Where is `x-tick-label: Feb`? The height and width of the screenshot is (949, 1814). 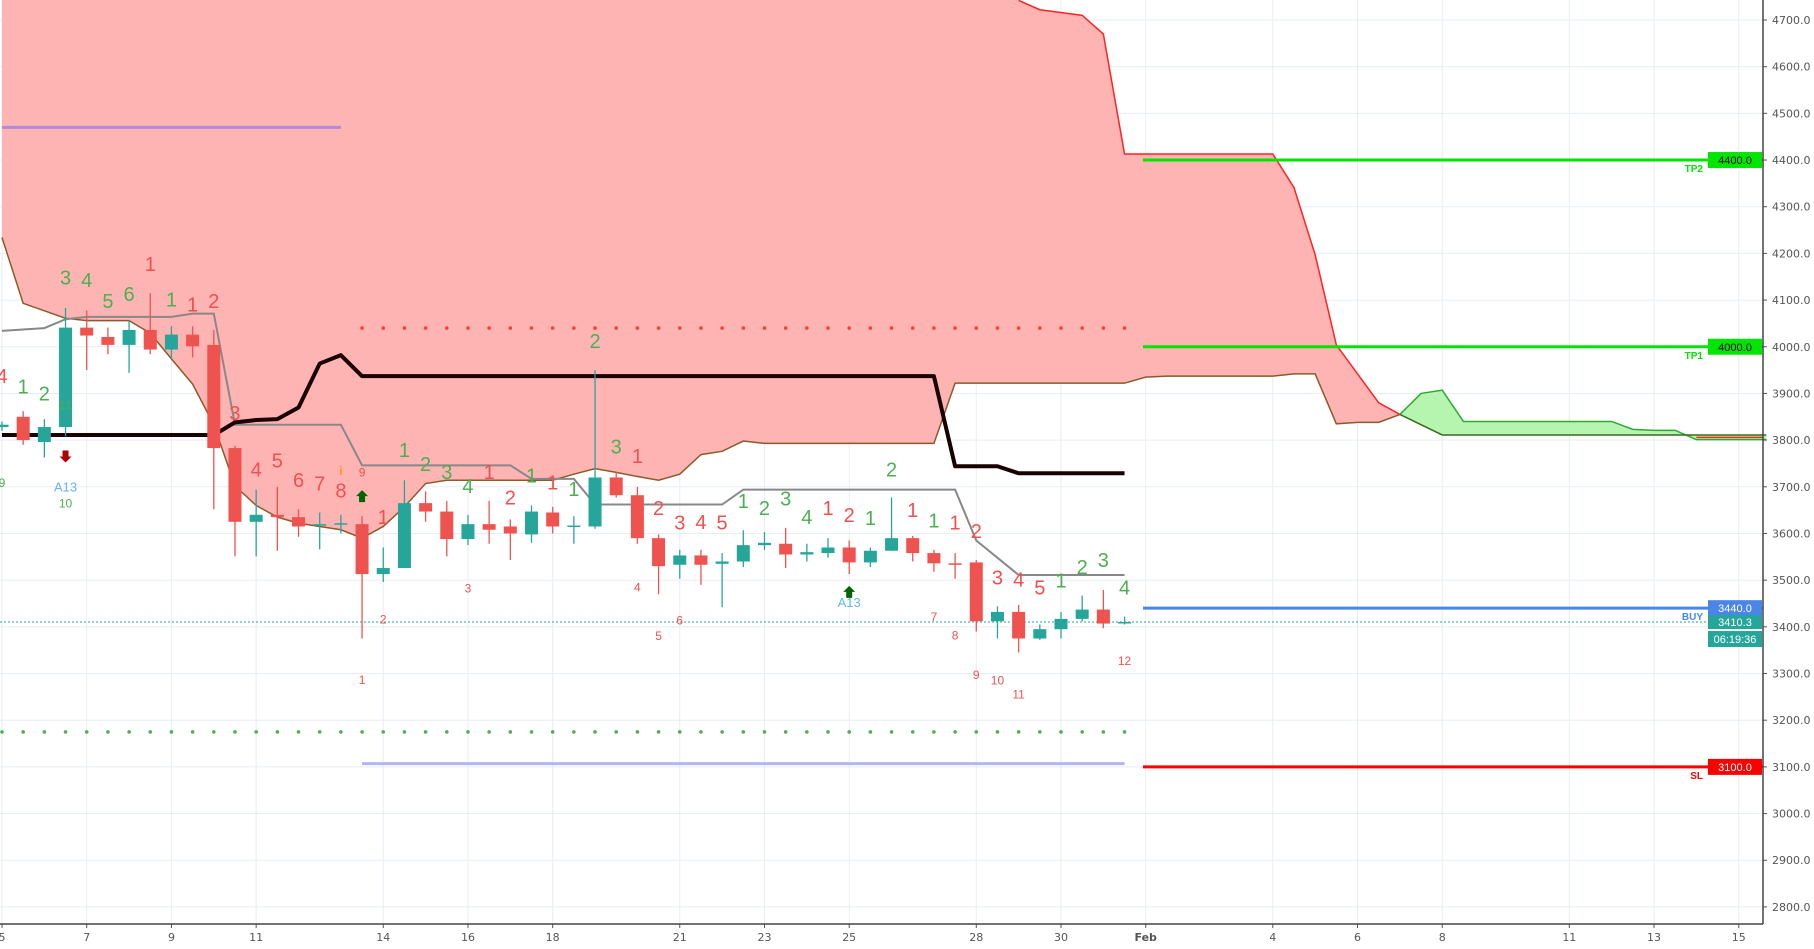
x-tick-label: Feb is located at coordinates (1146, 937).